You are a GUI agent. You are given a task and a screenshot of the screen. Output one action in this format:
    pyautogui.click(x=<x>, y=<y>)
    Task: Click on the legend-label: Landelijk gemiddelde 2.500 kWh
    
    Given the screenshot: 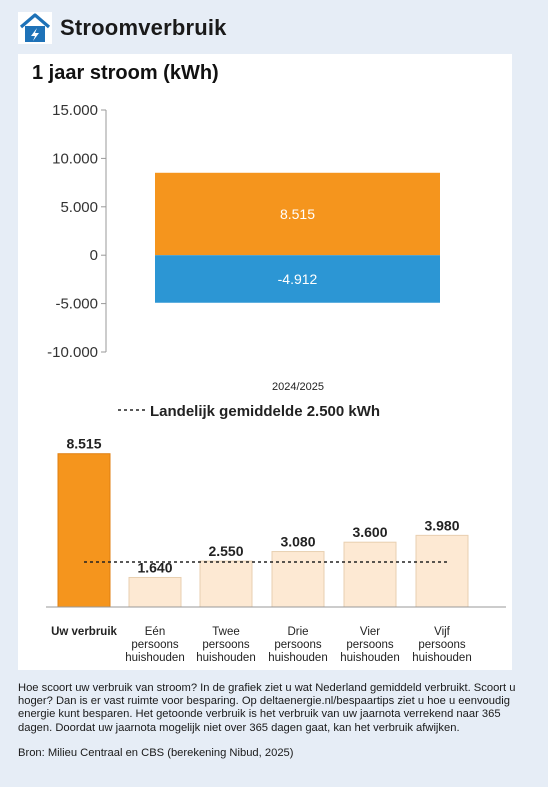 What is the action you would take?
    pyautogui.click(x=265, y=411)
    